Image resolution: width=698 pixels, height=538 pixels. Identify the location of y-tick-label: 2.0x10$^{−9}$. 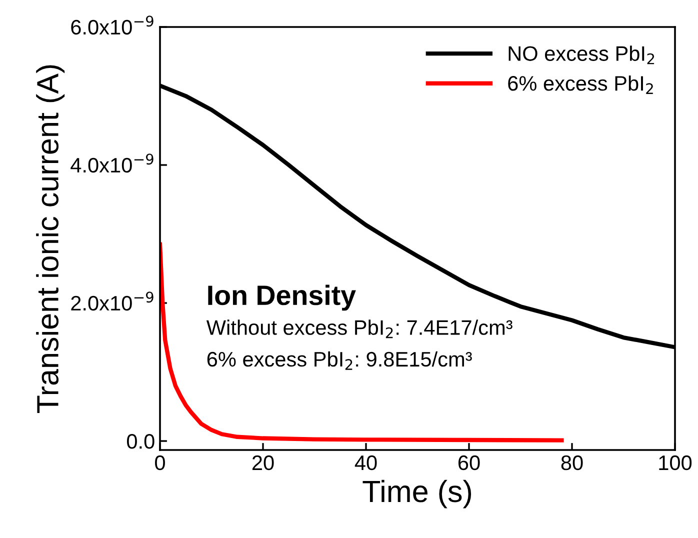
(112, 301).